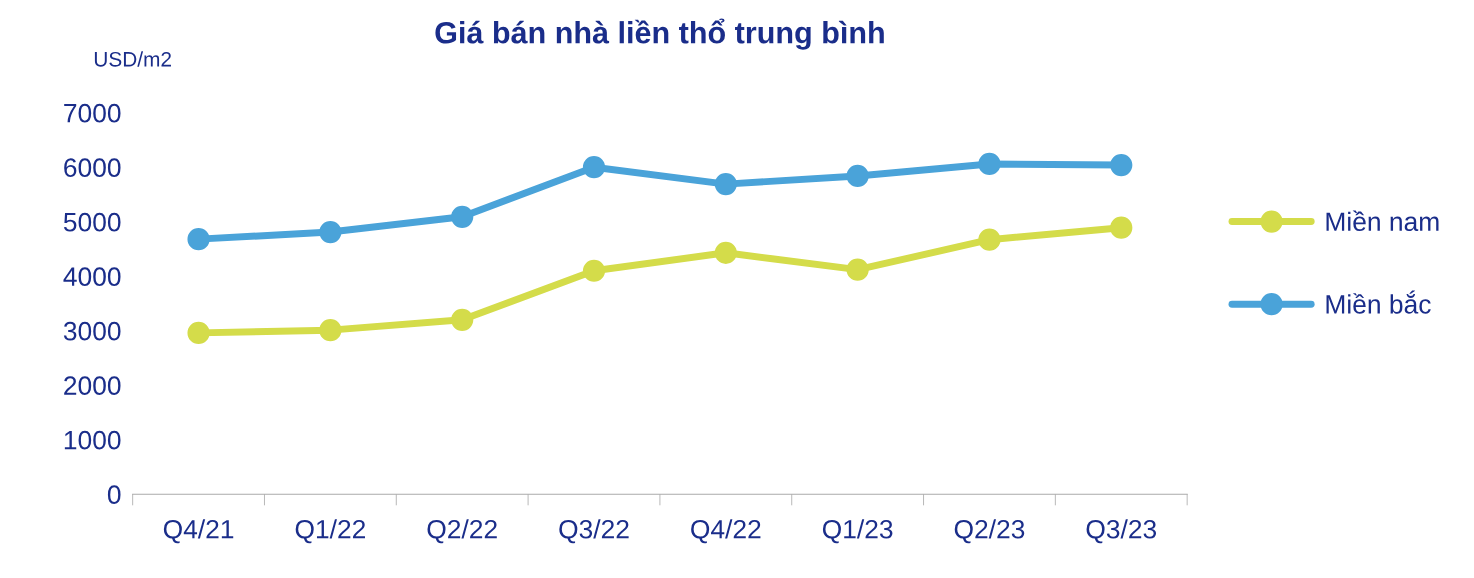 The height and width of the screenshot is (578, 1474). What do you see at coordinates (1382, 221) in the screenshot?
I see `legend-label: Miền nam` at bounding box center [1382, 221].